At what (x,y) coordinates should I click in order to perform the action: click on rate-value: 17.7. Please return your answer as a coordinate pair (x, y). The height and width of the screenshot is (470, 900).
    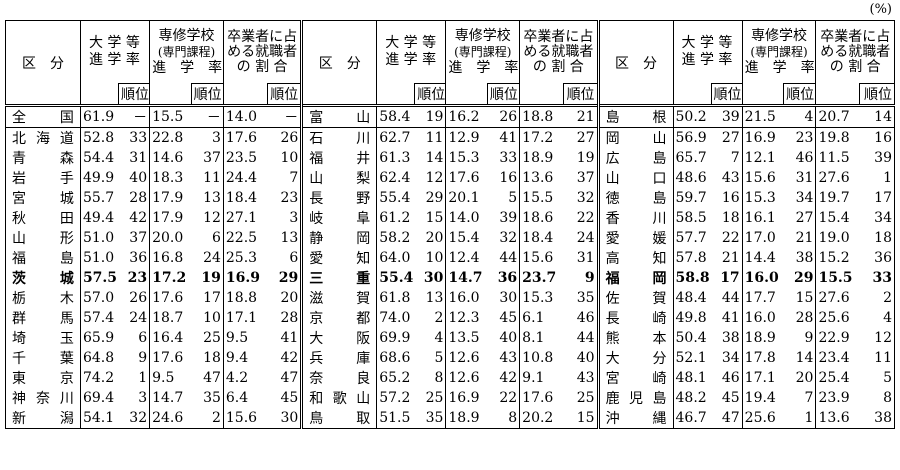
    Looking at the image, I should click on (762, 298).